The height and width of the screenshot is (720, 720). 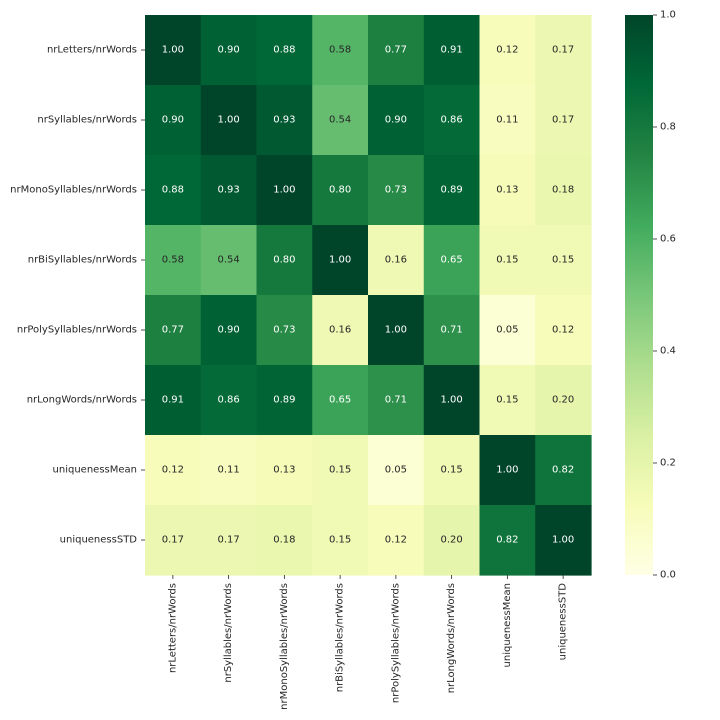 What do you see at coordinates (396, 400) in the screenshot?
I see `heatmap-cell-value: 0.71` at bounding box center [396, 400].